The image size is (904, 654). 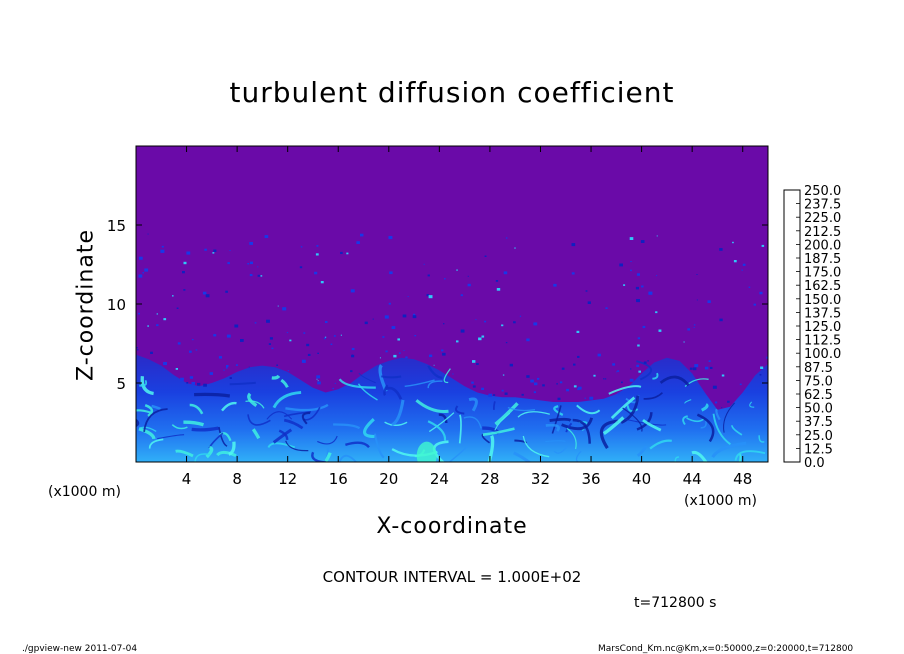 What do you see at coordinates (822, 245) in the screenshot?
I see `colorbar-label: 200.0` at bounding box center [822, 245].